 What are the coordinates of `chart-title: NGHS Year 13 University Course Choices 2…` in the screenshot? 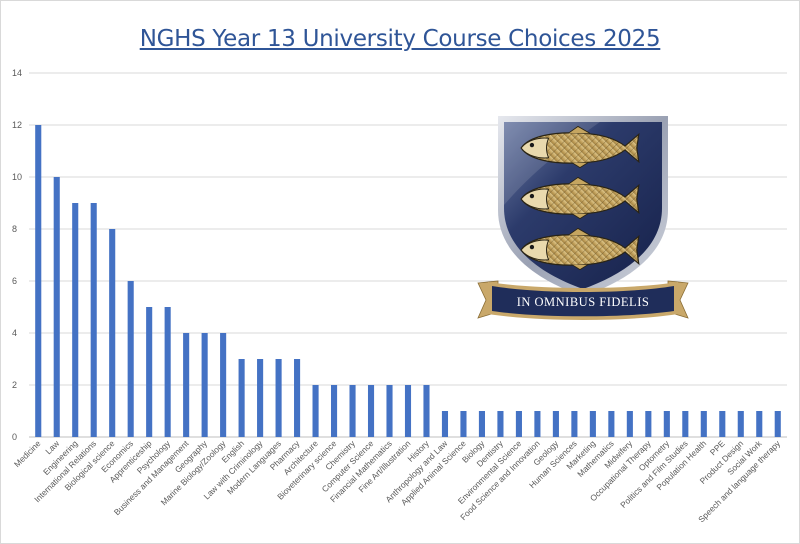 It's located at (400, 39).